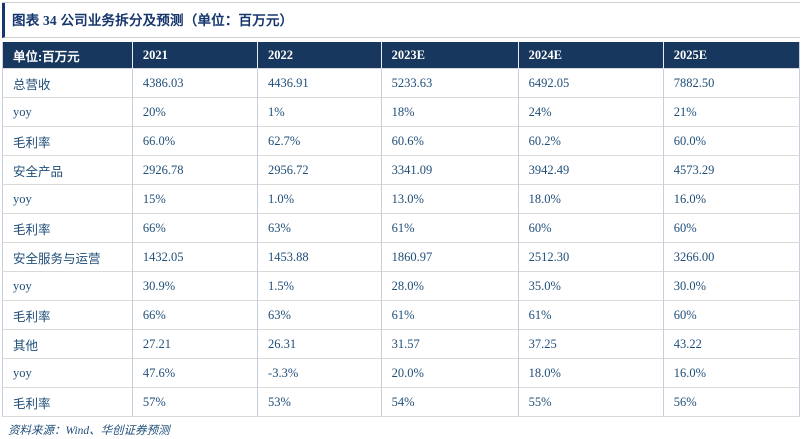  I want to click on table-row: 毛利率 66.0% 62.7% 60.6% 60.2% 60.0%, so click(401, 141).